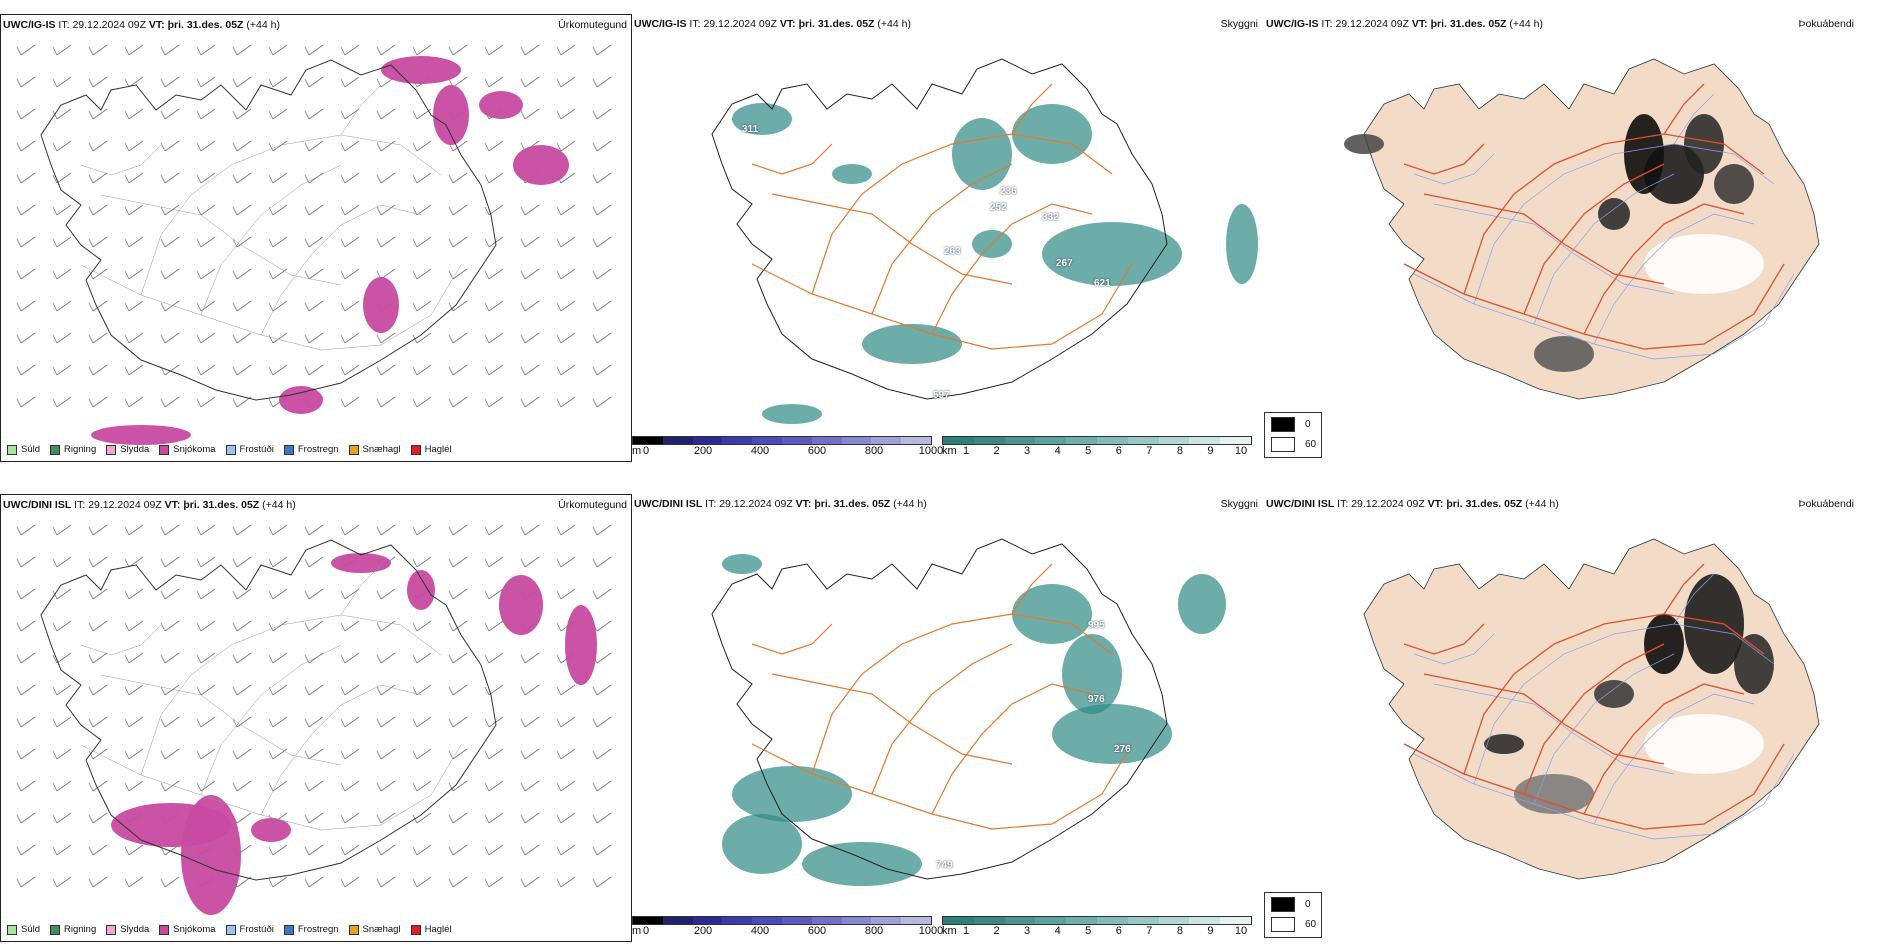  Describe the element at coordinates (646, 451) in the screenshot. I see `scale-tick: 0` at that location.